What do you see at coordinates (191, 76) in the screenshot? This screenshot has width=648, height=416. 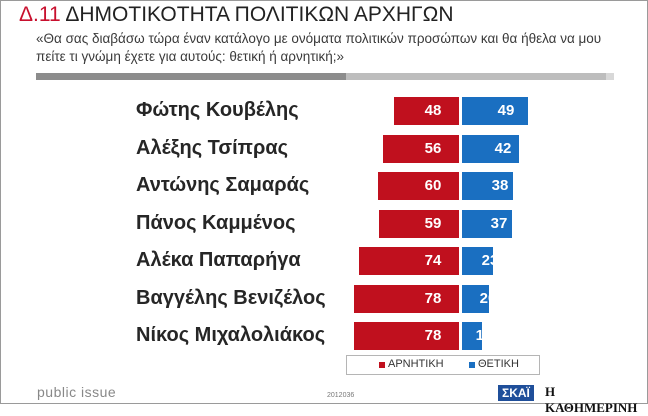 I see `divider-dark` at bounding box center [191, 76].